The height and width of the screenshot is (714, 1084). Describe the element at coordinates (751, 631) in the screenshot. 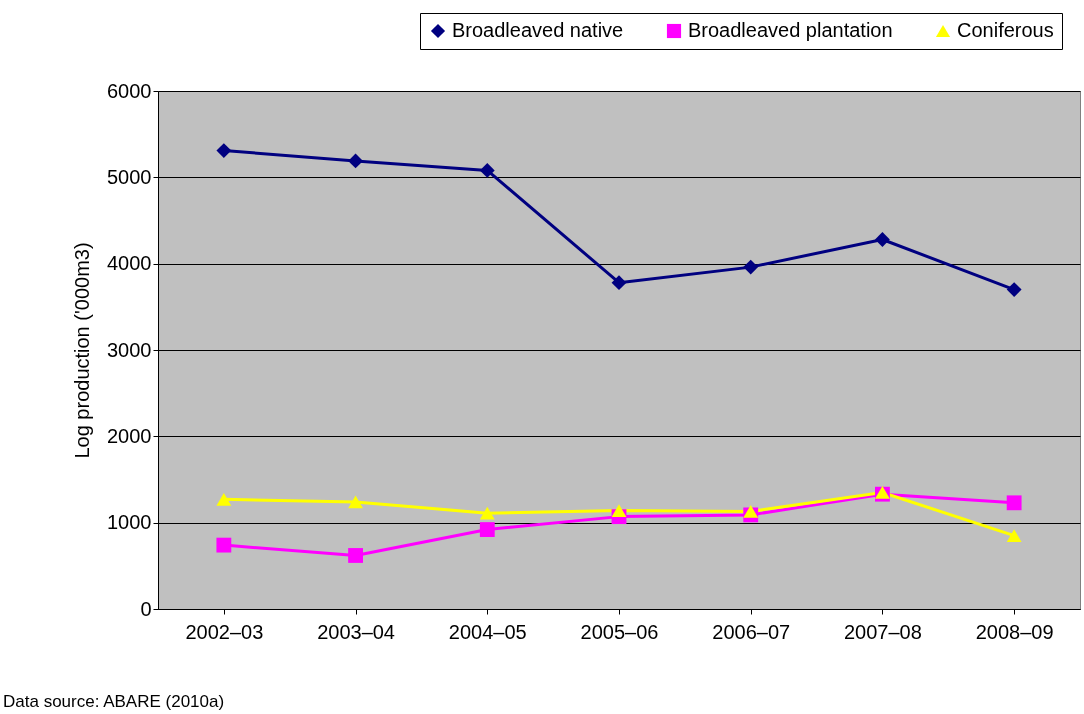

I see `x-tick-label: 2006–07` at that location.